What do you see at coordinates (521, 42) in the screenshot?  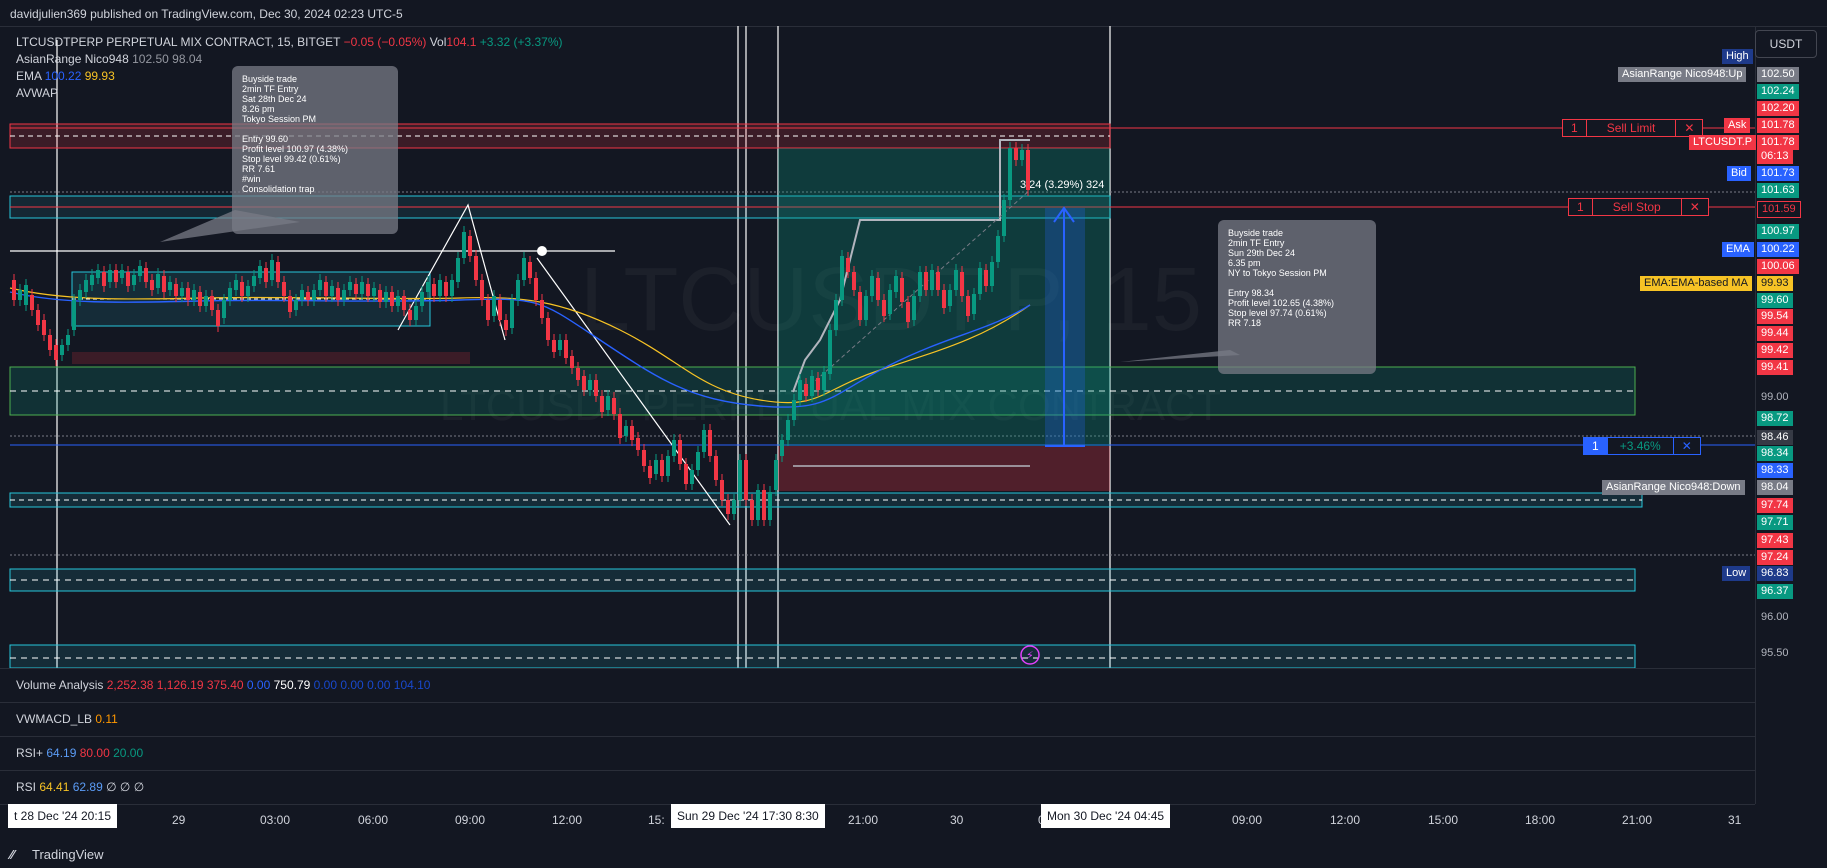 I see `vol-change: +3.32 (+3.37%)` at bounding box center [521, 42].